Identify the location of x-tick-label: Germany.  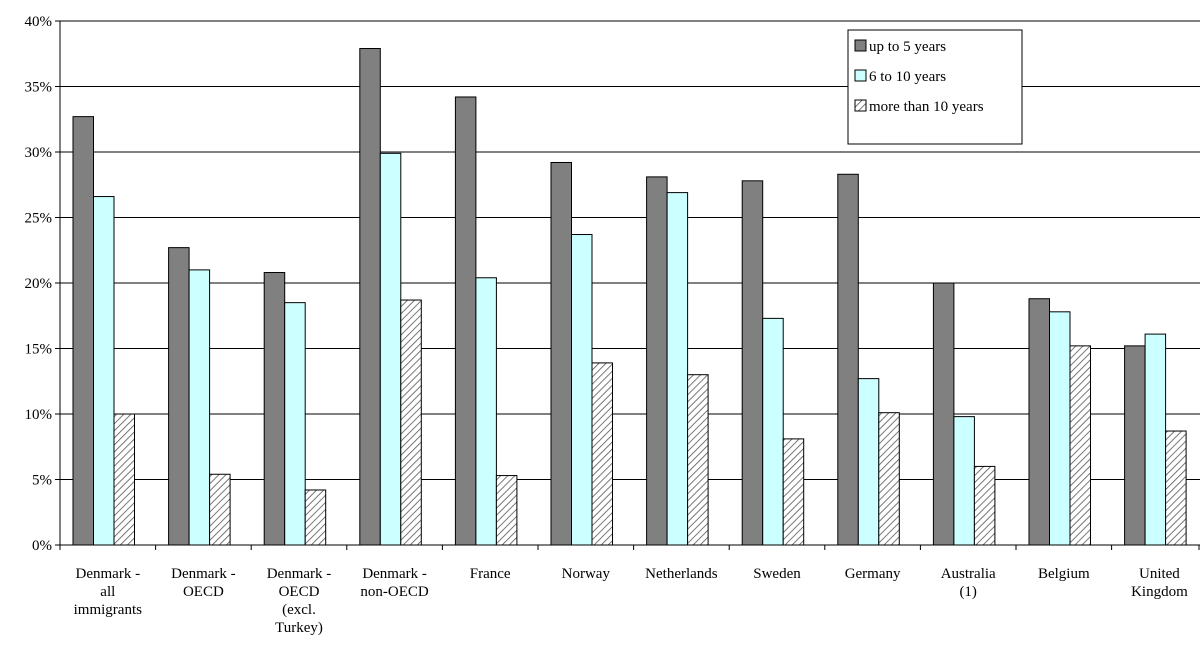
(873, 574).